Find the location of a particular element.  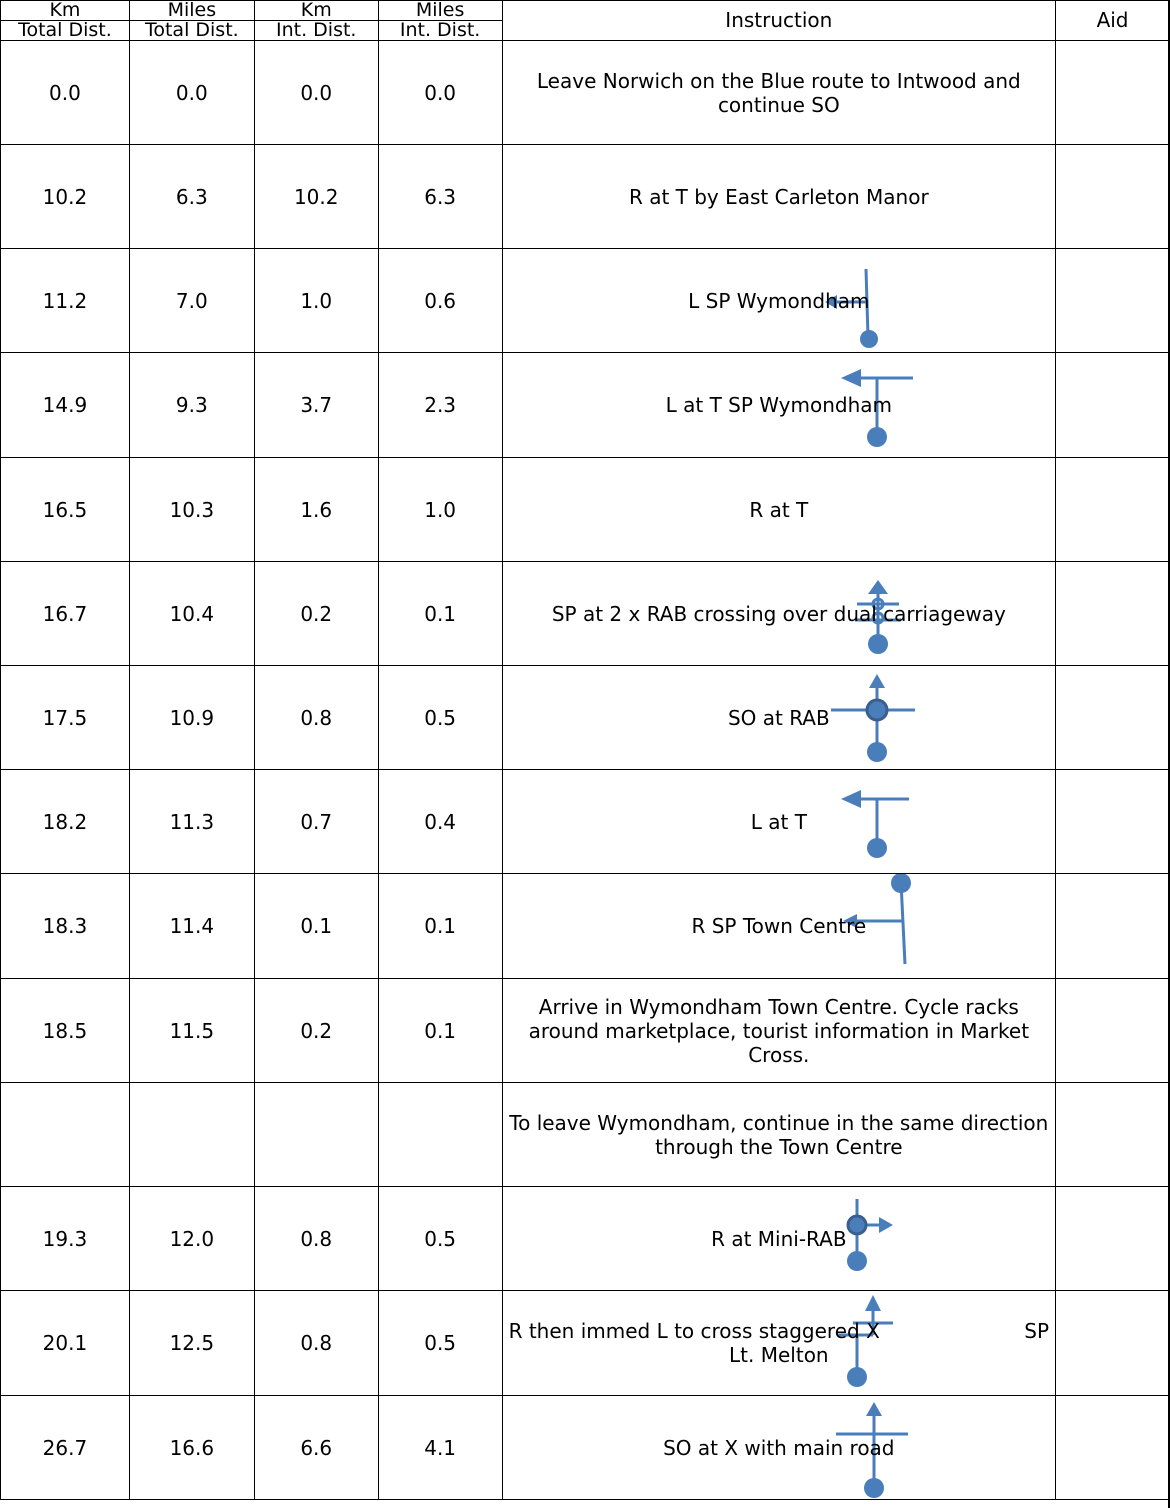

instruction-right: SP is located at coordinates (1037, 1331).